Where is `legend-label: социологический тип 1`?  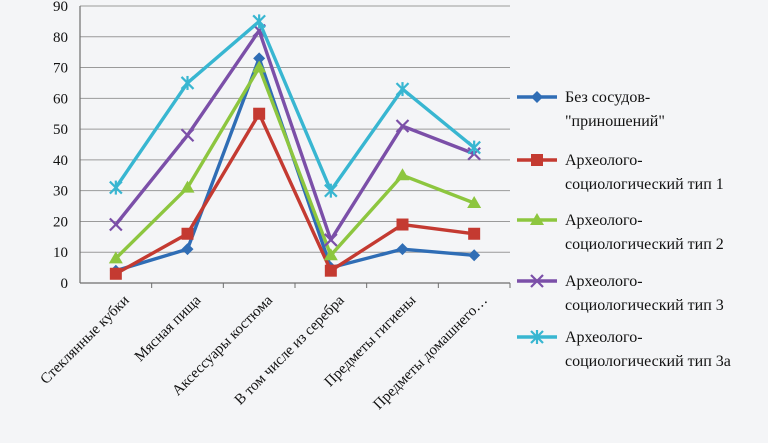
legend-label: социологический тип 1 is located at coordinates (644, 184).